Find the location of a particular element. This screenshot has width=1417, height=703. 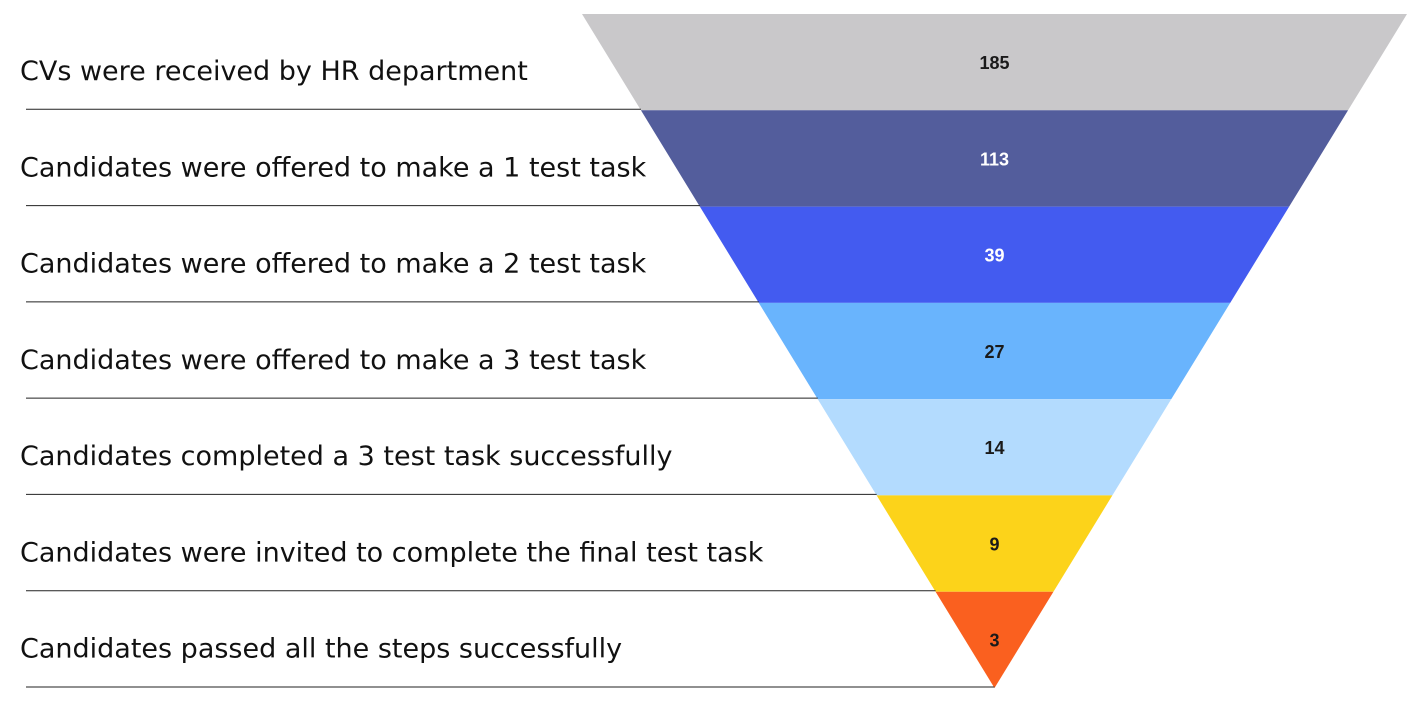

funnel-value-1: 185 is located at coordinates (994, 63).